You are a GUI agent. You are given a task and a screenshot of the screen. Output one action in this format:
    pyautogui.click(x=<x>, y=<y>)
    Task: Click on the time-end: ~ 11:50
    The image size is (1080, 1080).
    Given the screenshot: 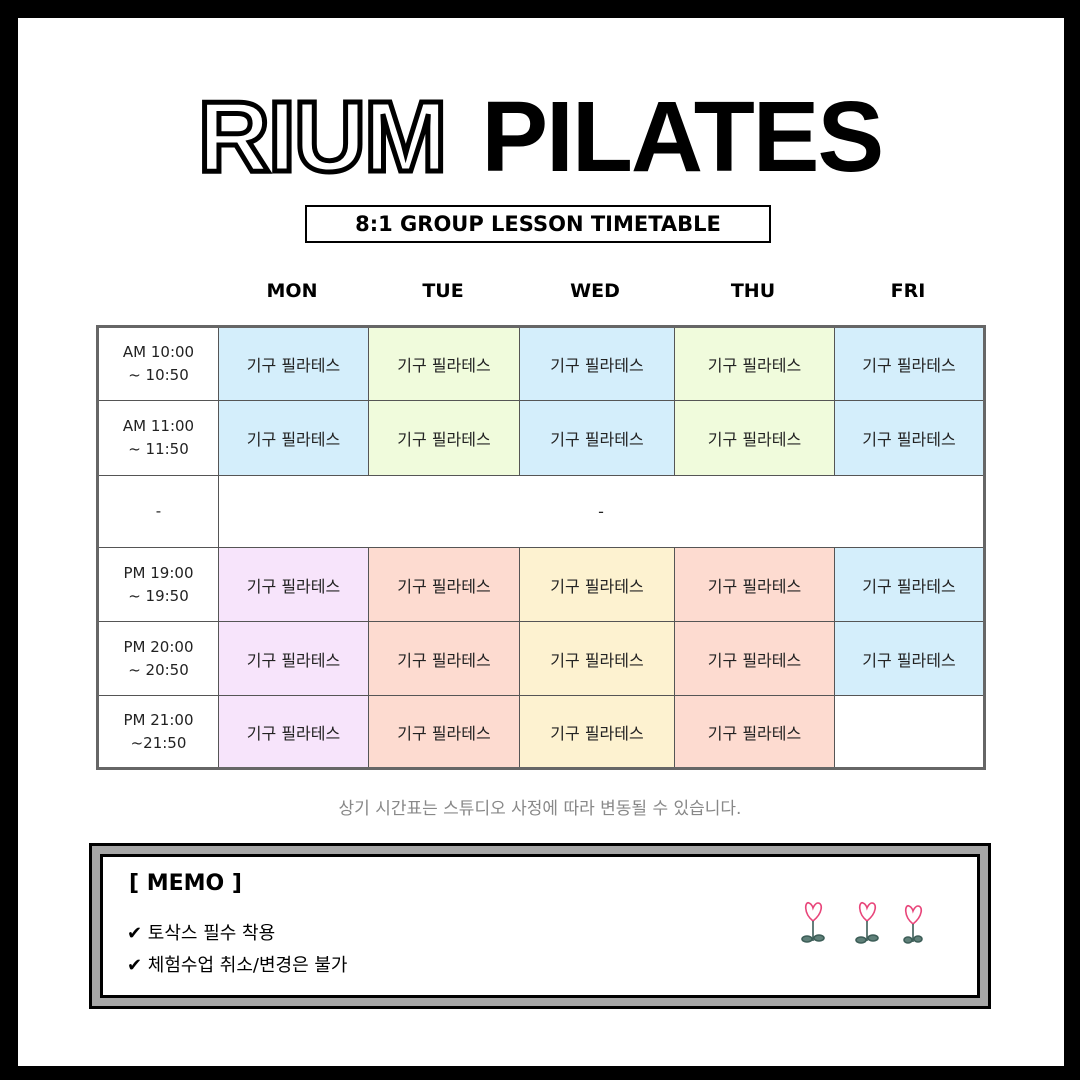 What is the action you would take?
    pyautogui.click(x=158, y=449)
    